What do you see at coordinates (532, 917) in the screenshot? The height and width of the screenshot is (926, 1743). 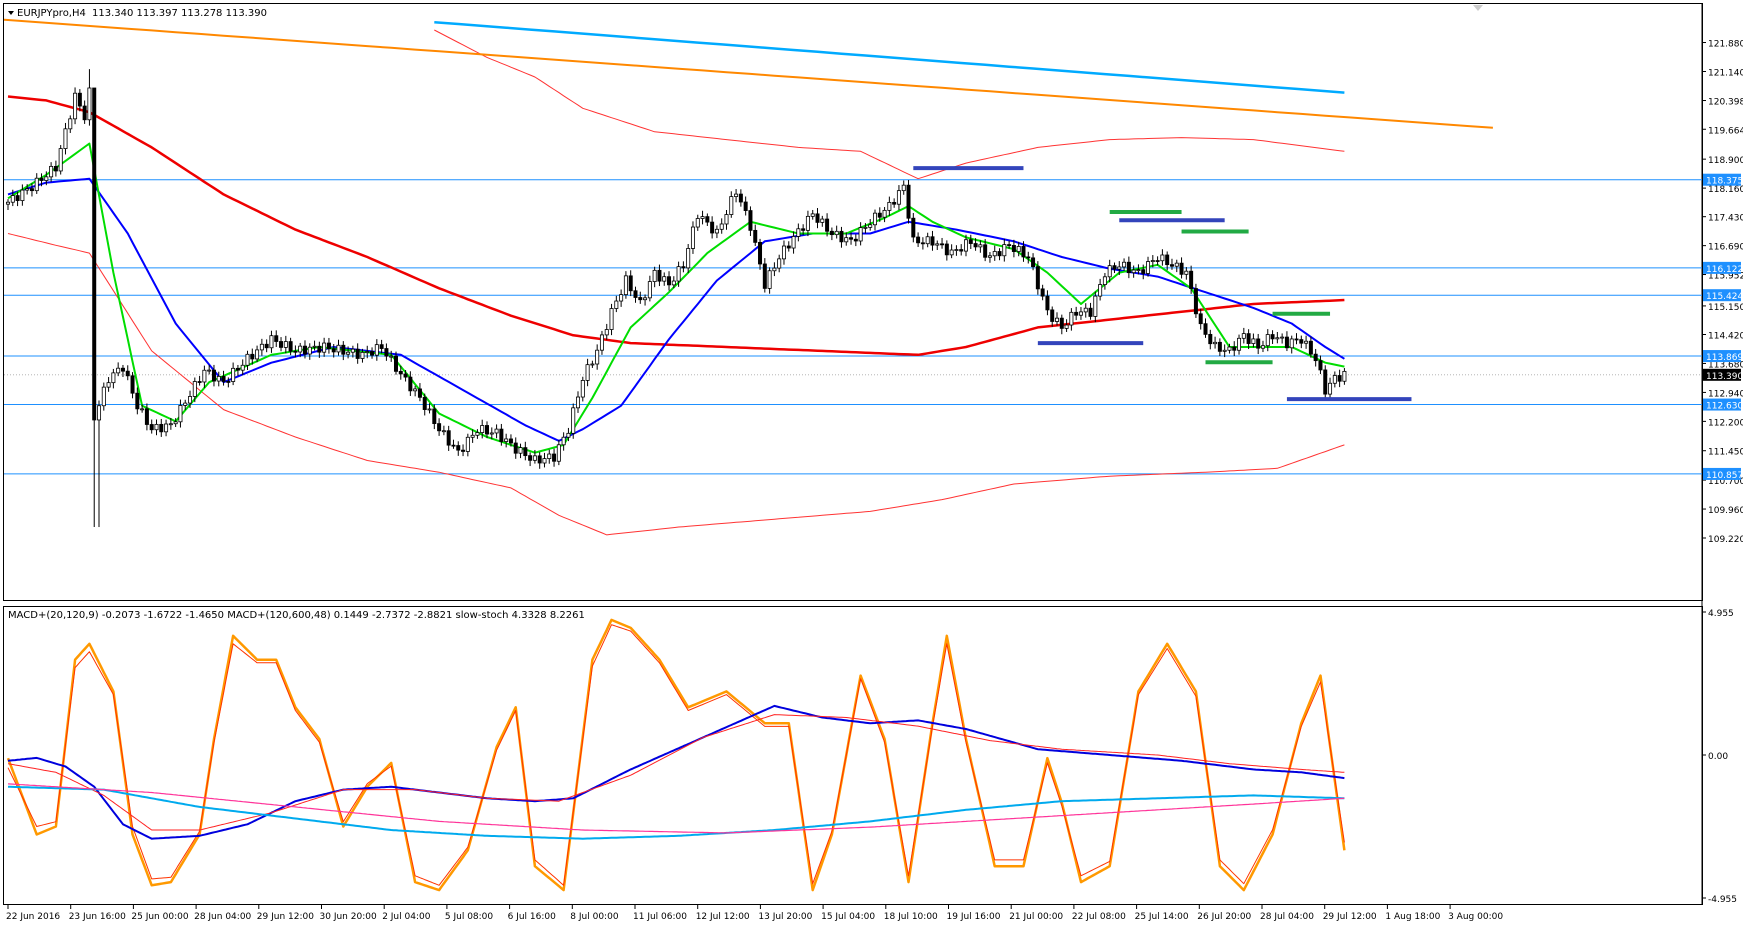 I see `time-tick-label: 6 Jul 16:00` at bounding box center [532, 917].